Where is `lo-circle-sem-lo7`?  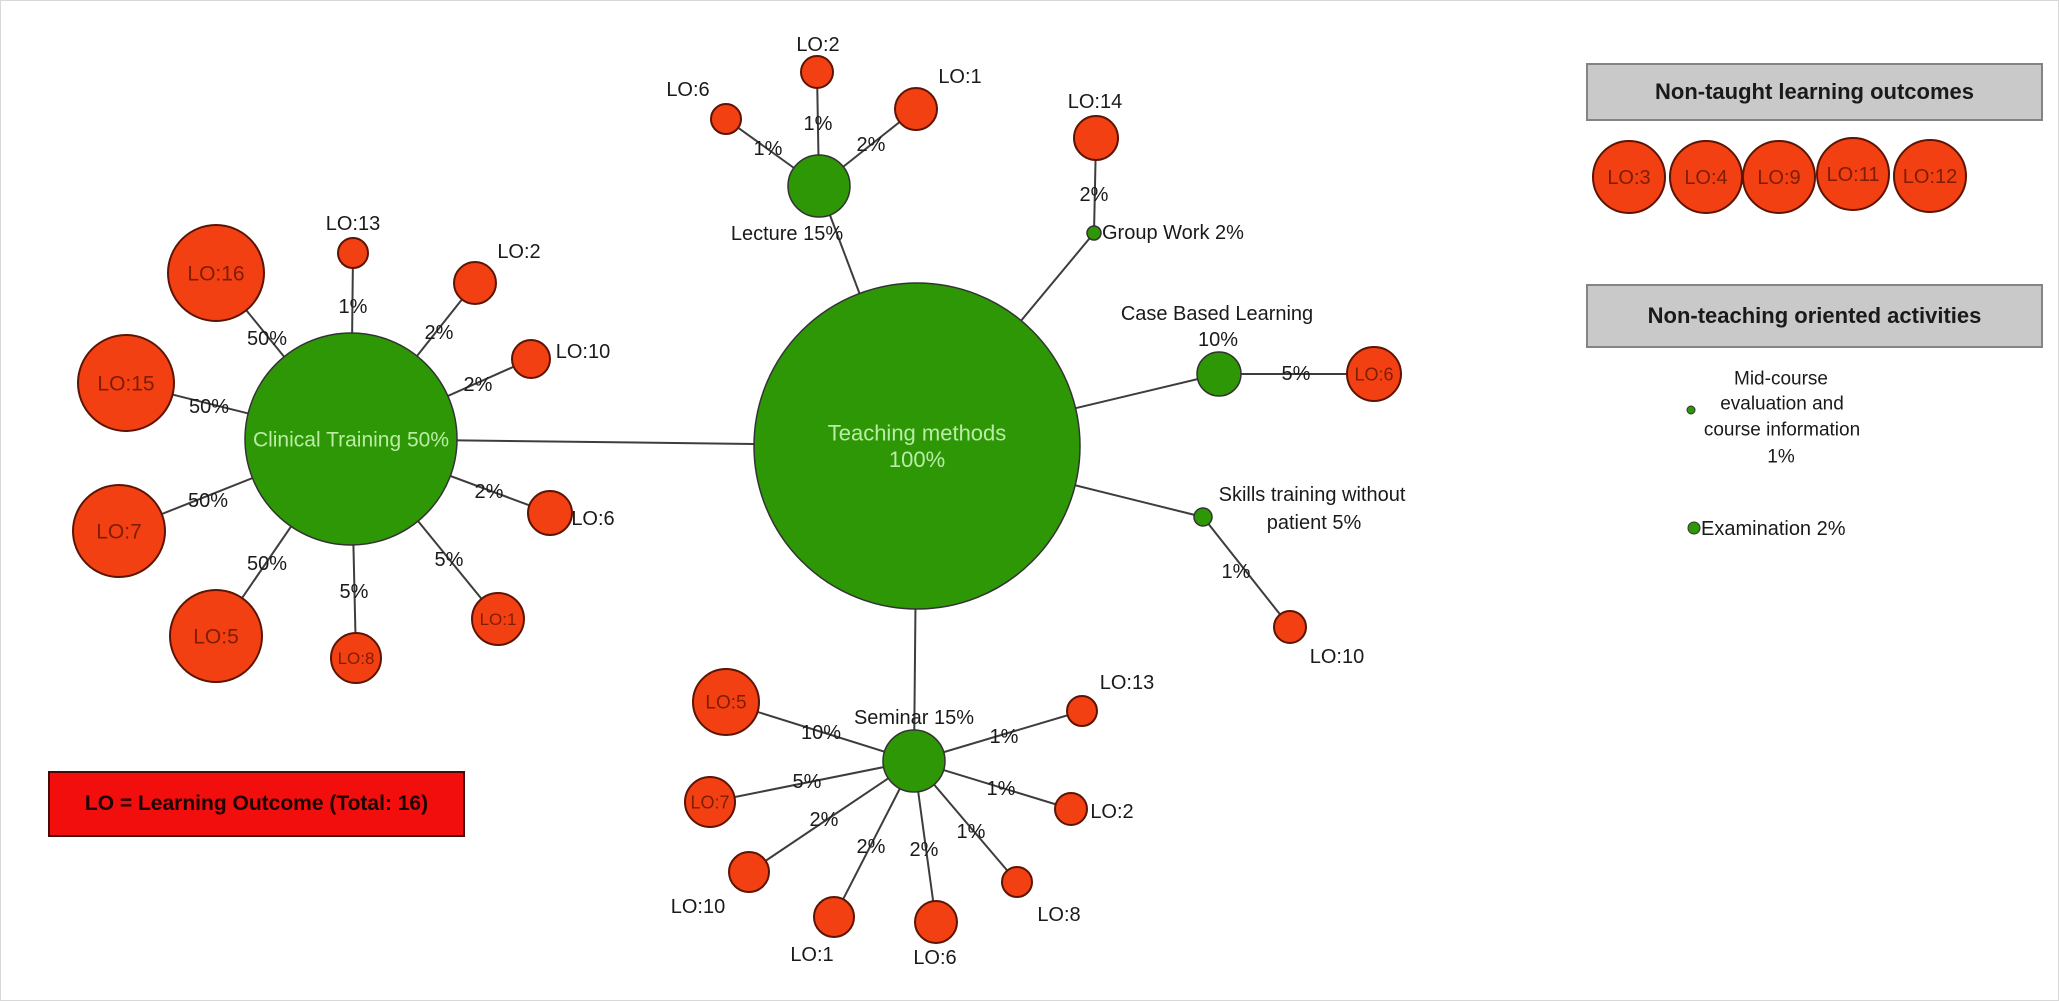 lo-circle-sem-lo7 is located at coordinates (710, 802).